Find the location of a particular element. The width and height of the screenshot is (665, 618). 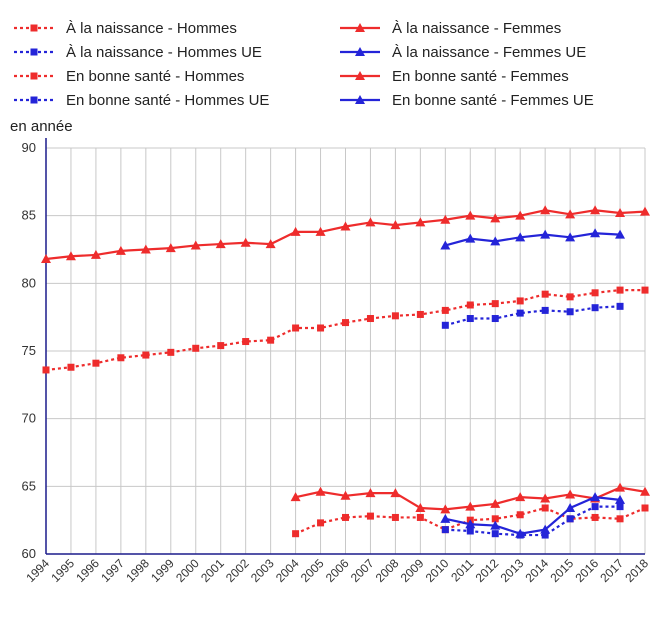

x-tick-label: 2017 is located at coordinates (611, 570).